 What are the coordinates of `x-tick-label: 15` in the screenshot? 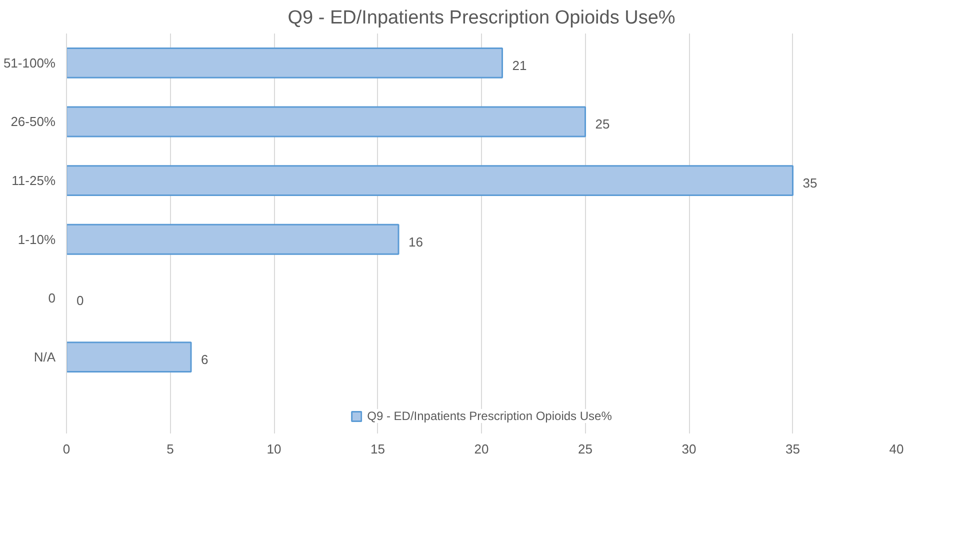 It's located at (377, 449).